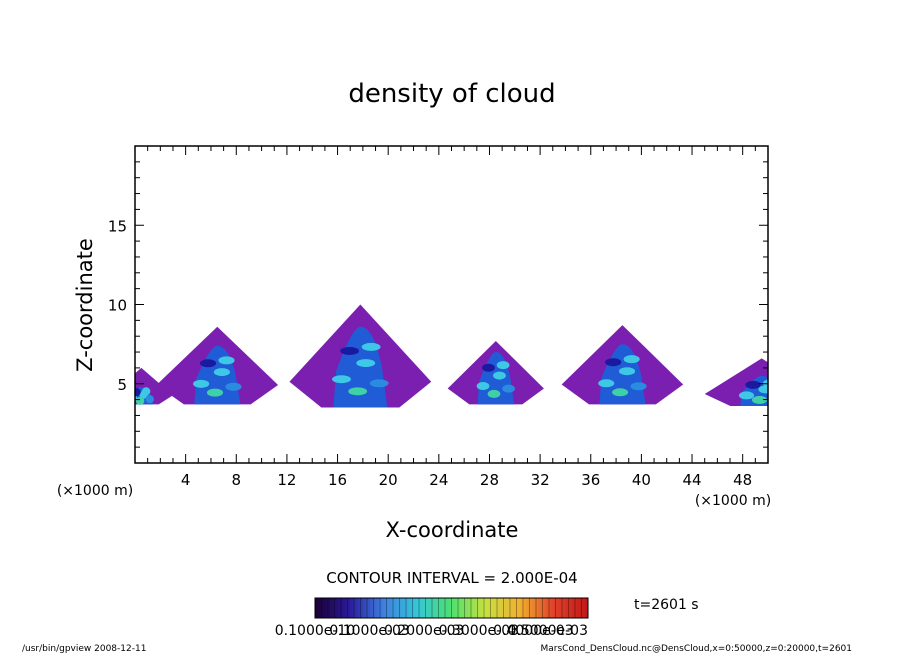 This screenshot has height=658, width=904. What do you see at coordinates (388, 480) in the screenshot?
I see `x-tick-label: 20` at bounding box center [388, 480].